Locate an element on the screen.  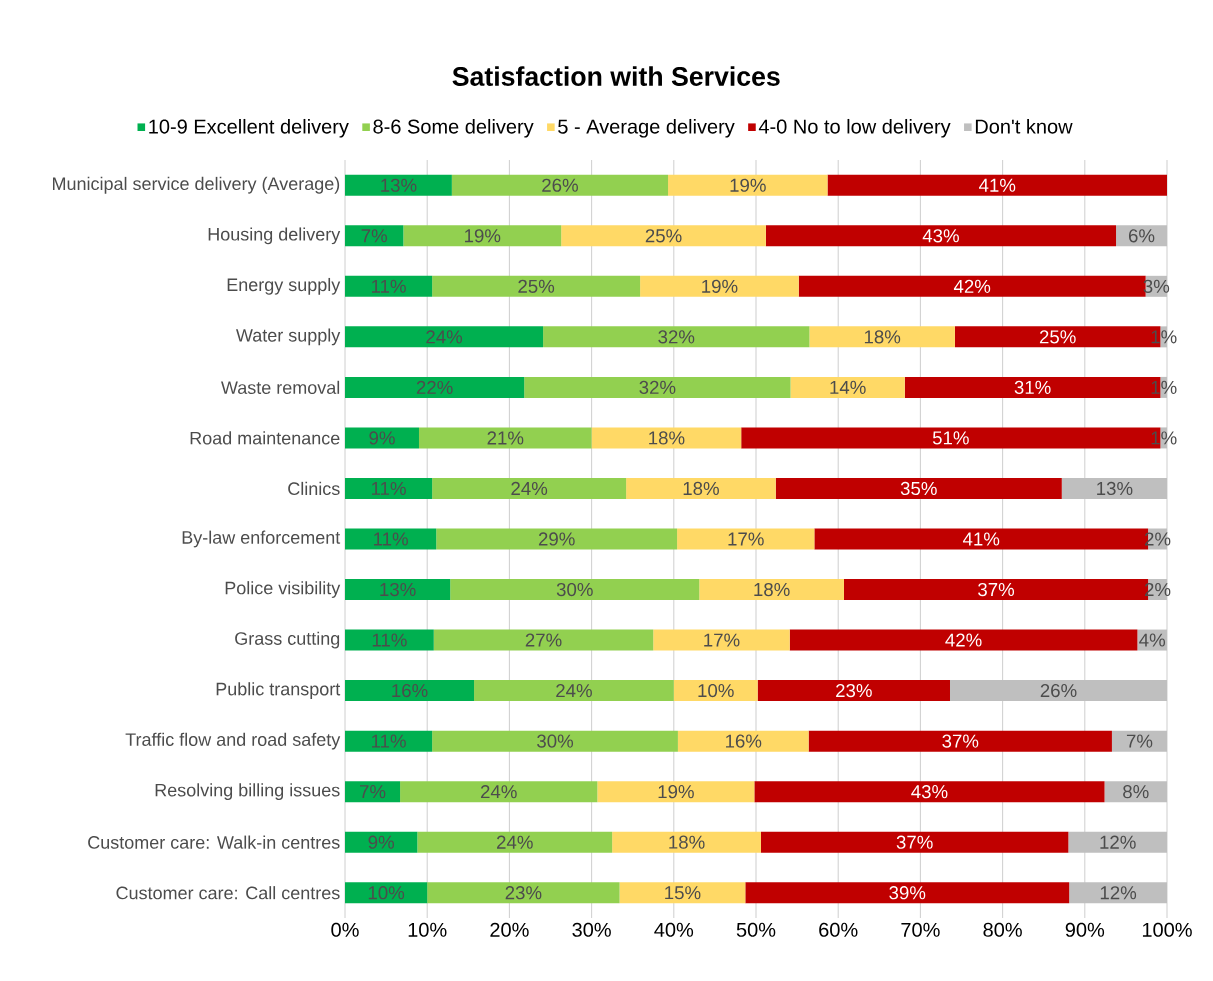
y-tick-label: Road maintenance is located at coordinates (265, 438).